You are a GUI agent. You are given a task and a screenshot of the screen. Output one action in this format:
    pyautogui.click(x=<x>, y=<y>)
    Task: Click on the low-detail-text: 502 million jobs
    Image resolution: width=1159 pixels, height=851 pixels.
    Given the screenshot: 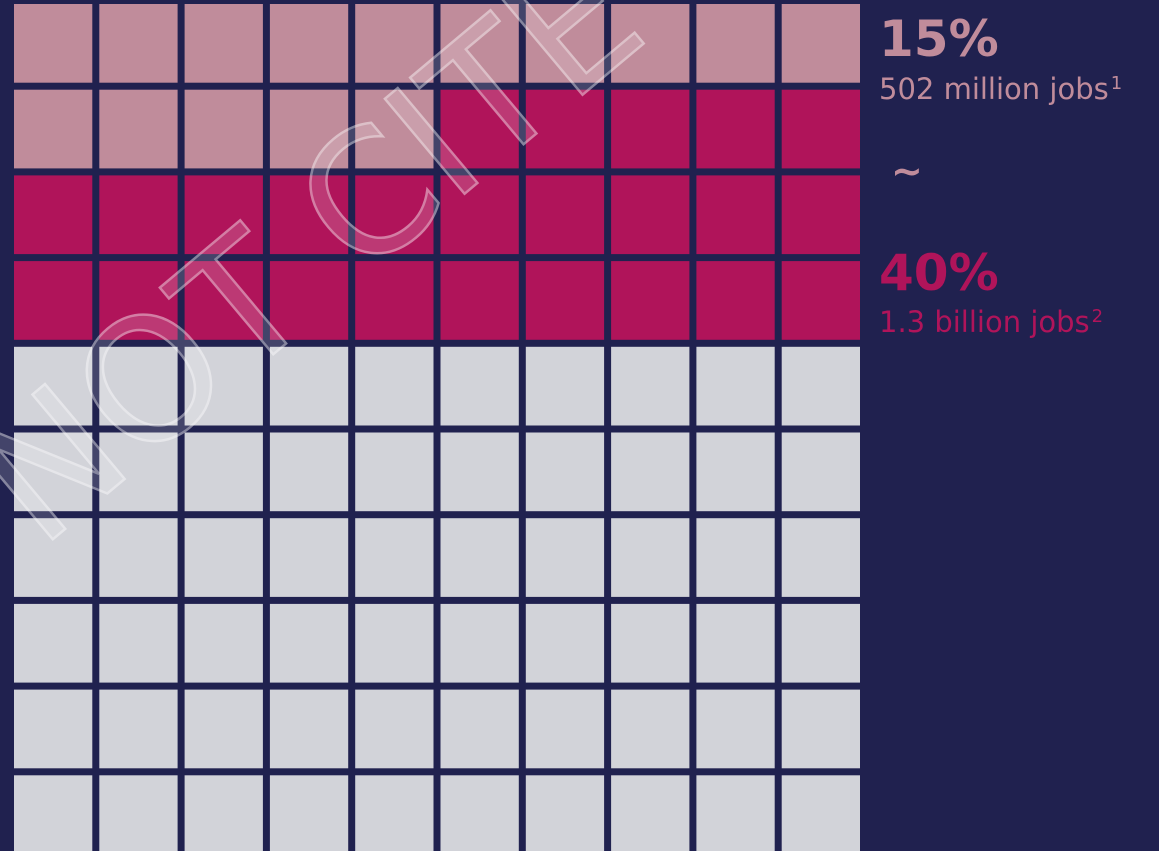 What is the action you would take?
    pyautogui.click(x=994, y=89)
    